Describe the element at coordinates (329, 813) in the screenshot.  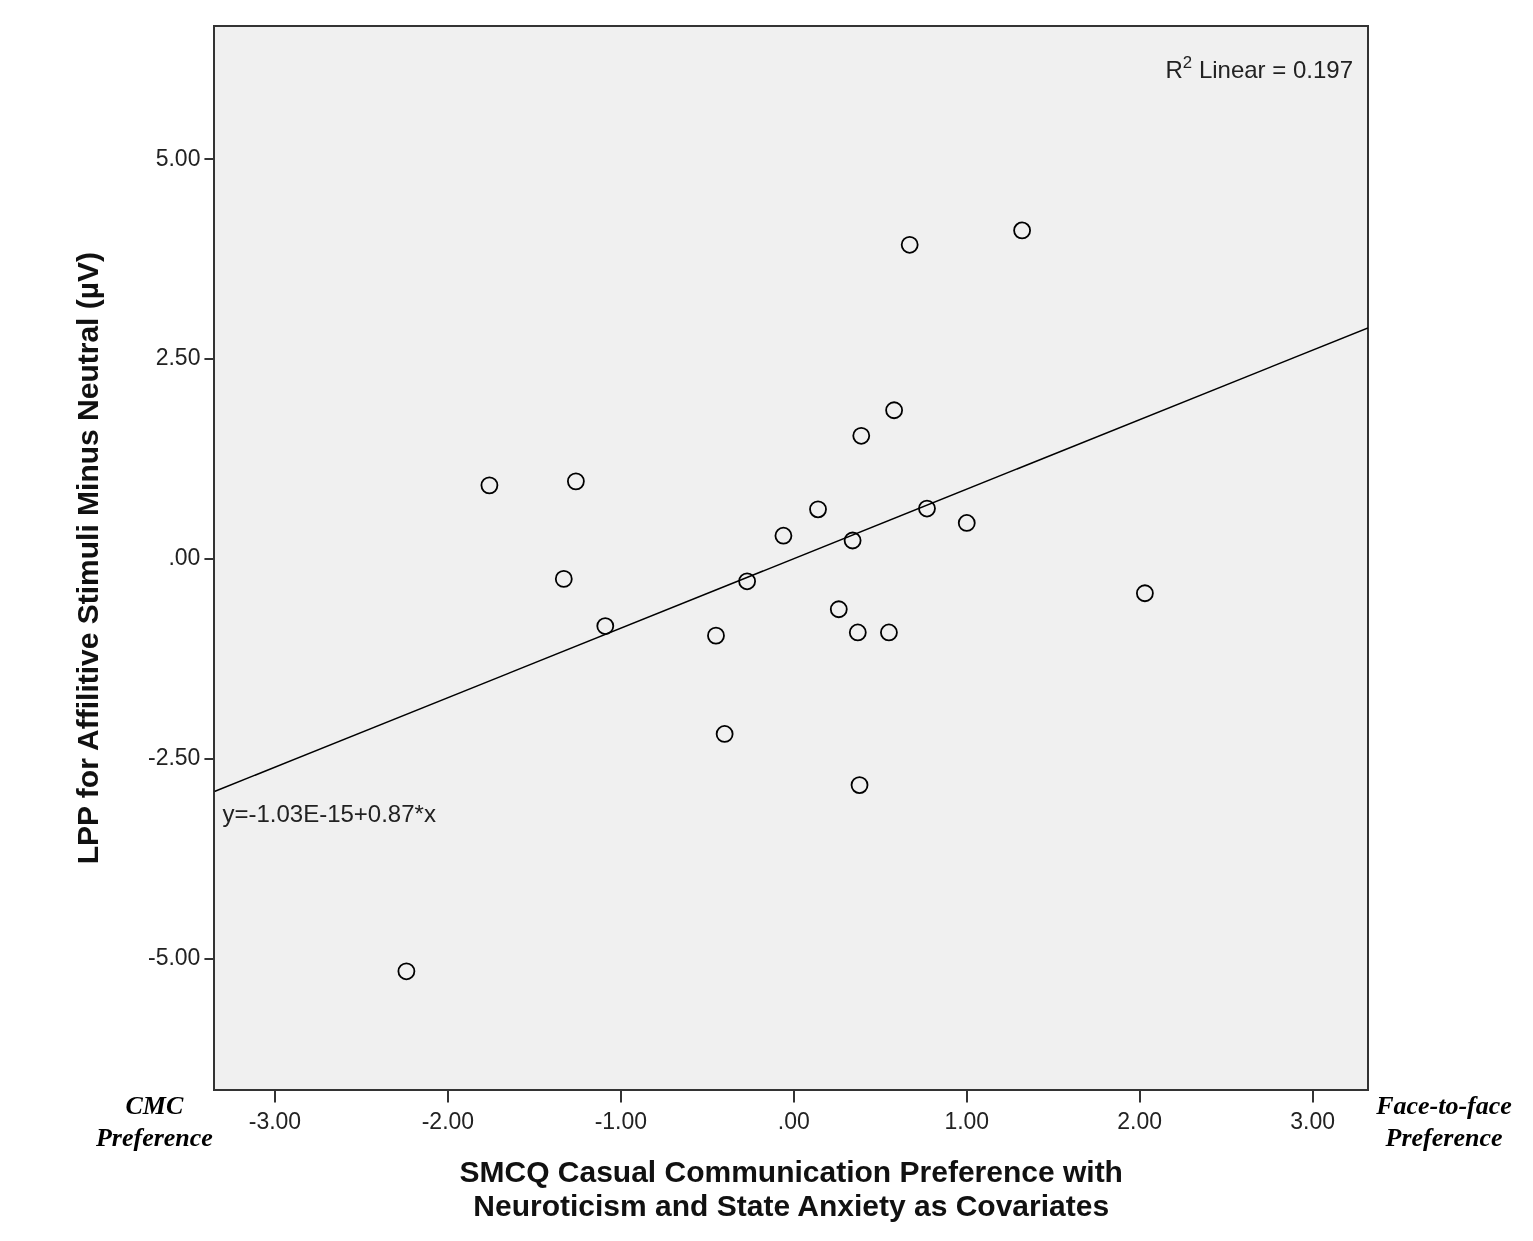
I see `annotation: y=-1.03E-15+0.87*x` at that location.